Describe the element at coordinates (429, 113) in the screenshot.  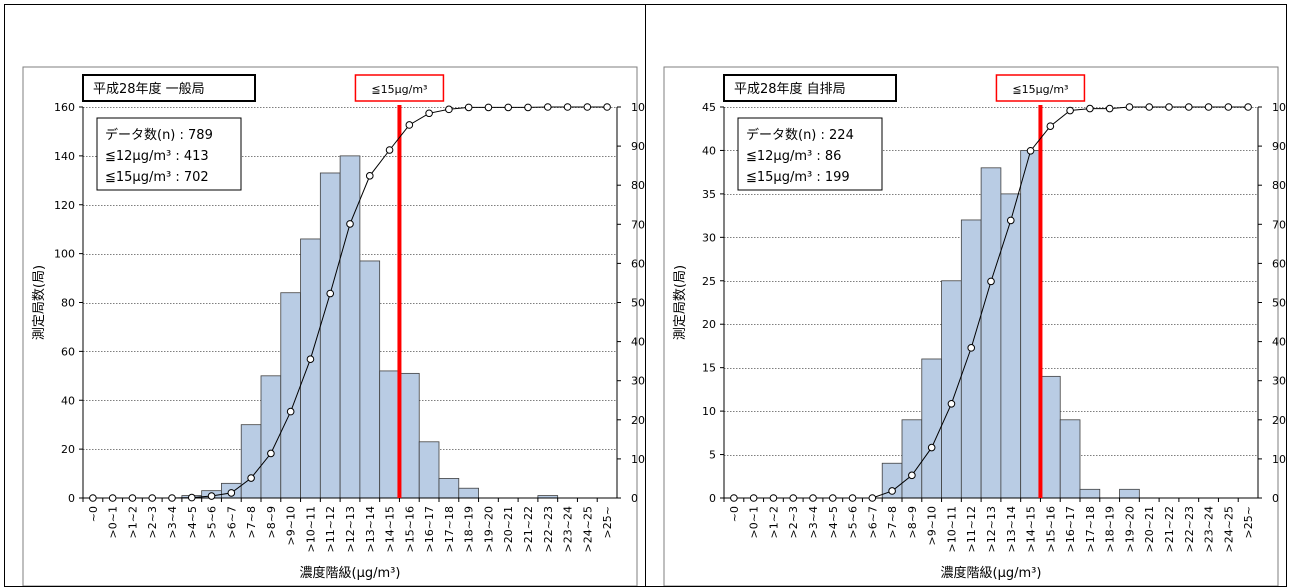
I see `cumulative-point->16~17` at that location.